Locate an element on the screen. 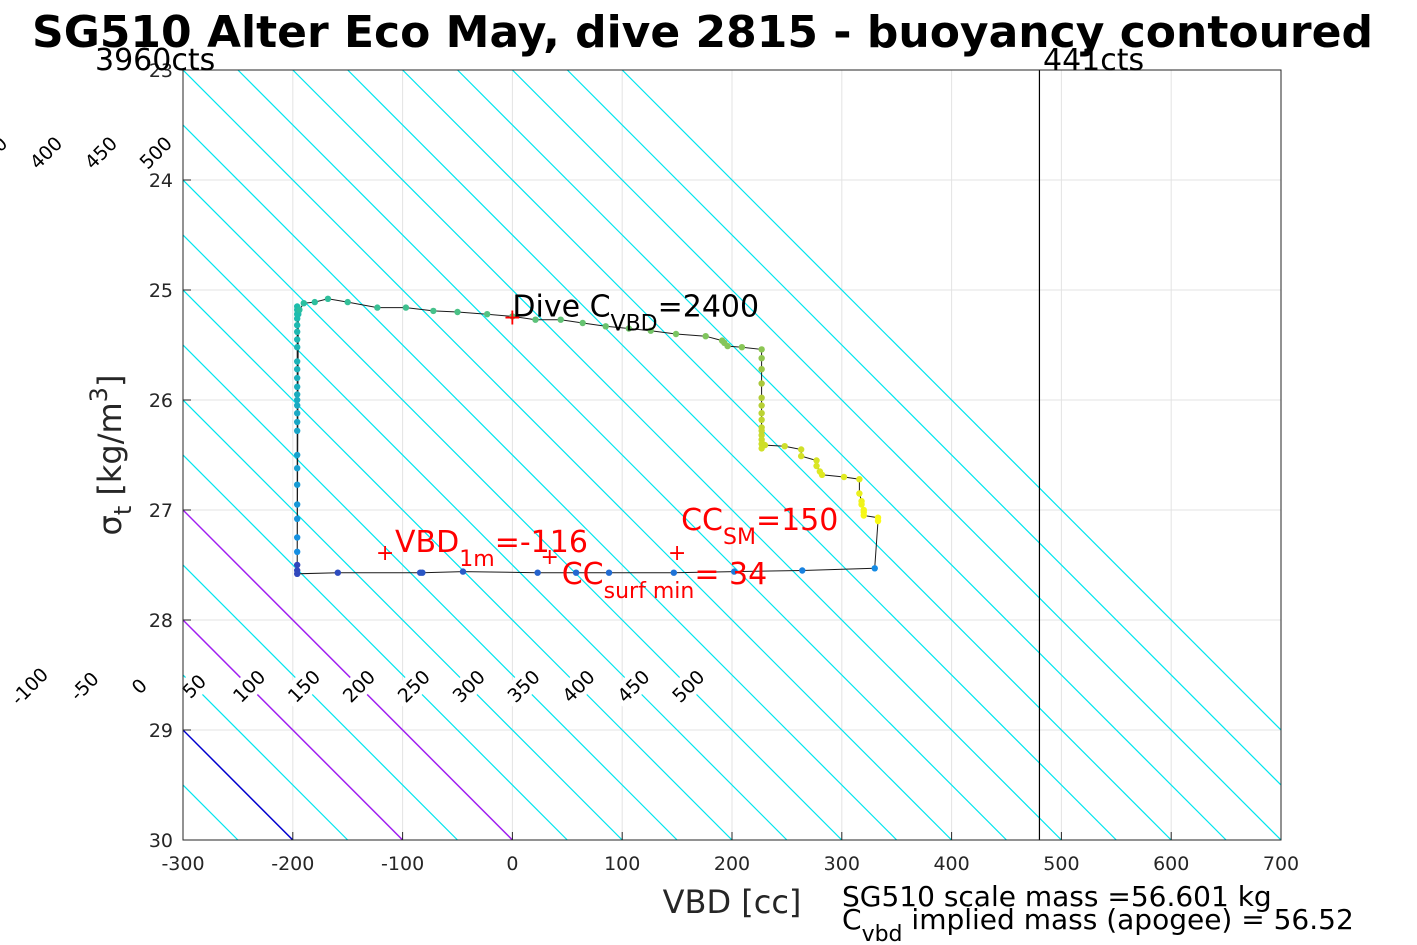 This screenshot has width=1417, height=945. x-tick-label-2: -100 is located at coordinates (402, 864).